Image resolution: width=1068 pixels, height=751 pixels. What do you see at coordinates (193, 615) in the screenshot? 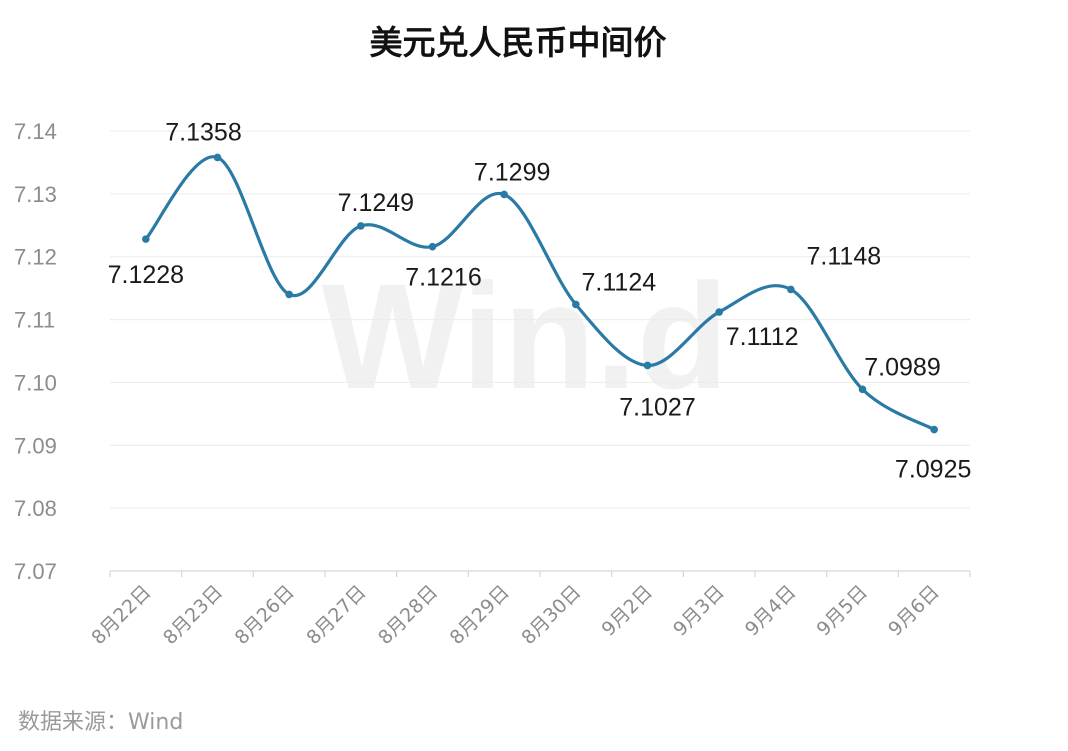
I see `x-tick-label: 8月23日` at bounding box center [193, 615].